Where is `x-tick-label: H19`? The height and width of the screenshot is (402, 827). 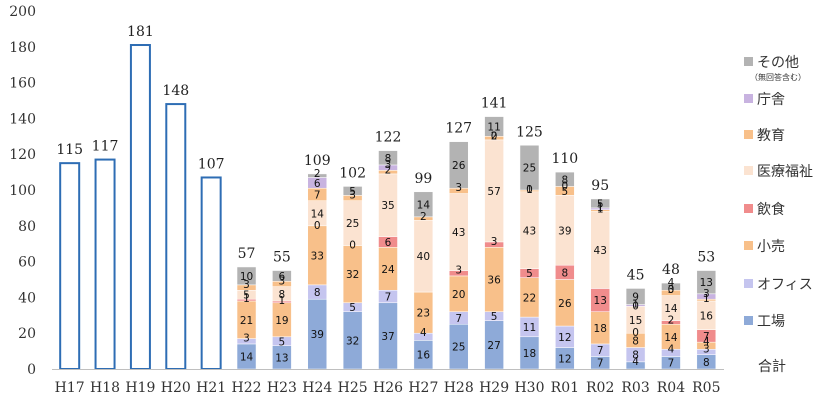 x-tick-label: H19 is located at coordinates (140, 388).